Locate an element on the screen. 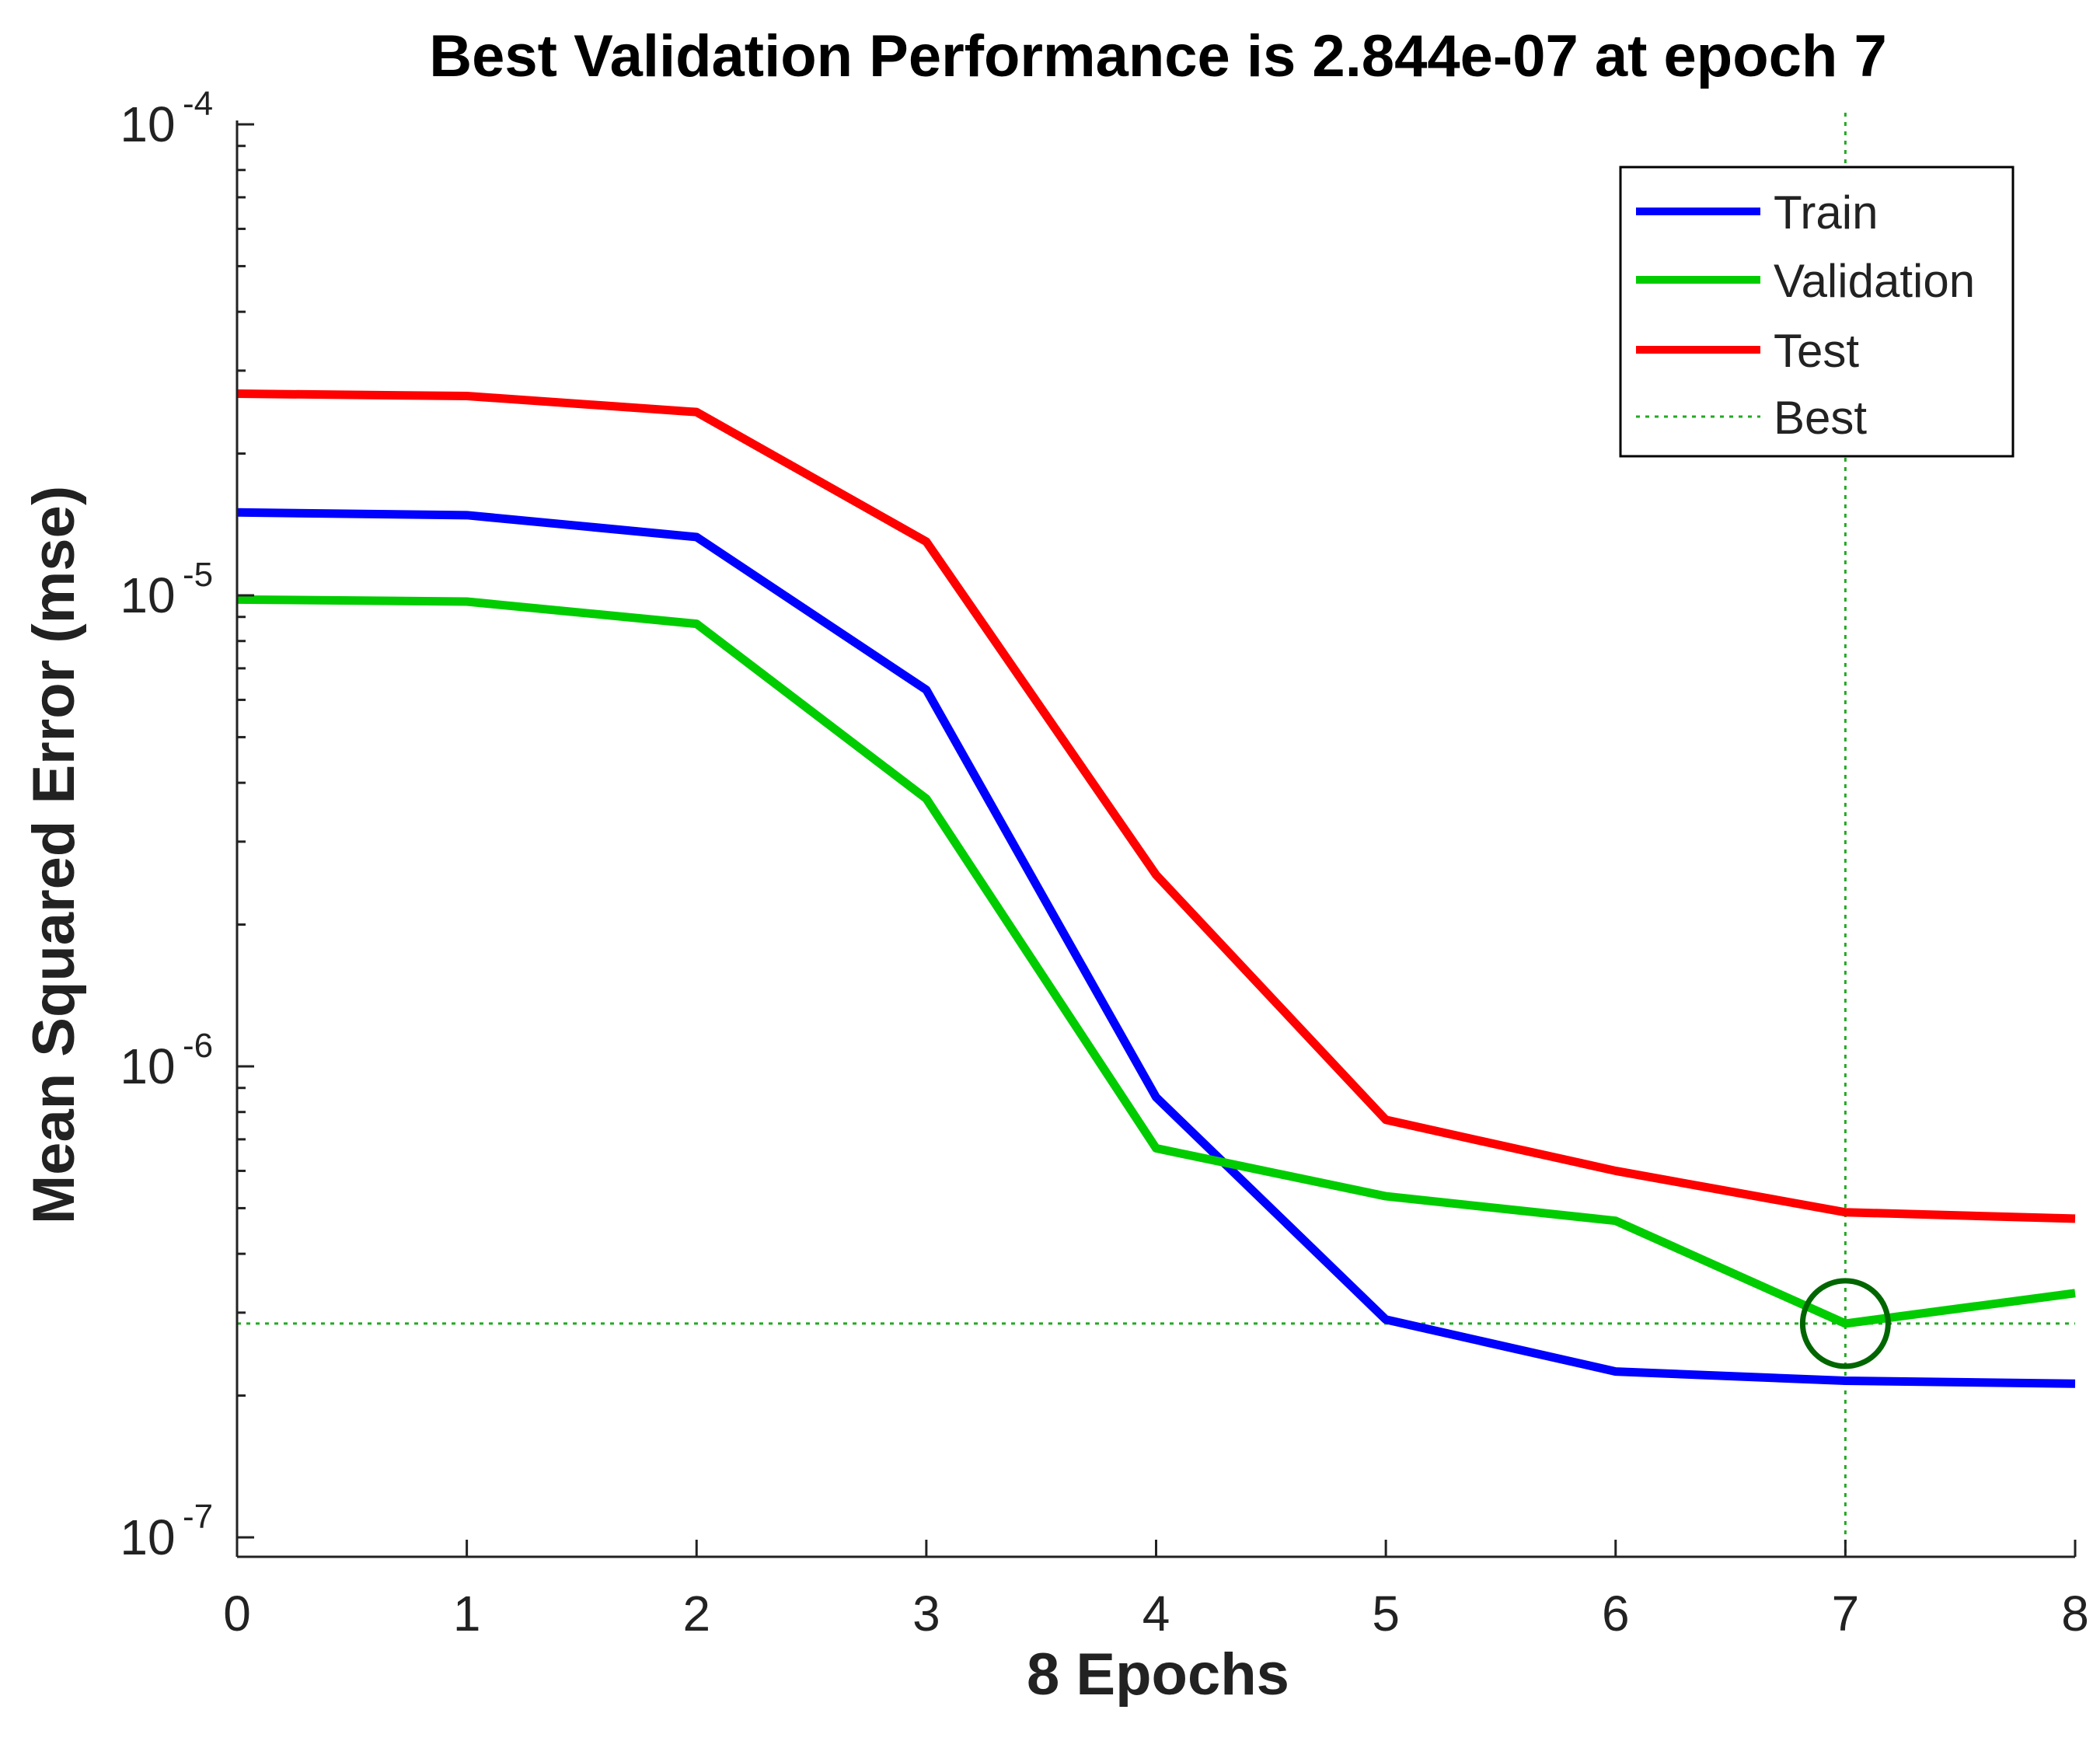  legend: Train Validation Test Best is located at coordinates (1817, 312).